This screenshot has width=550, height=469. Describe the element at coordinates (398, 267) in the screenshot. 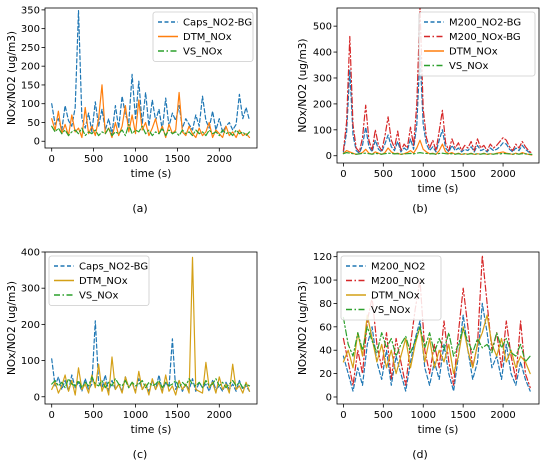

I see `legend-entry: M200_NO2` at that location.